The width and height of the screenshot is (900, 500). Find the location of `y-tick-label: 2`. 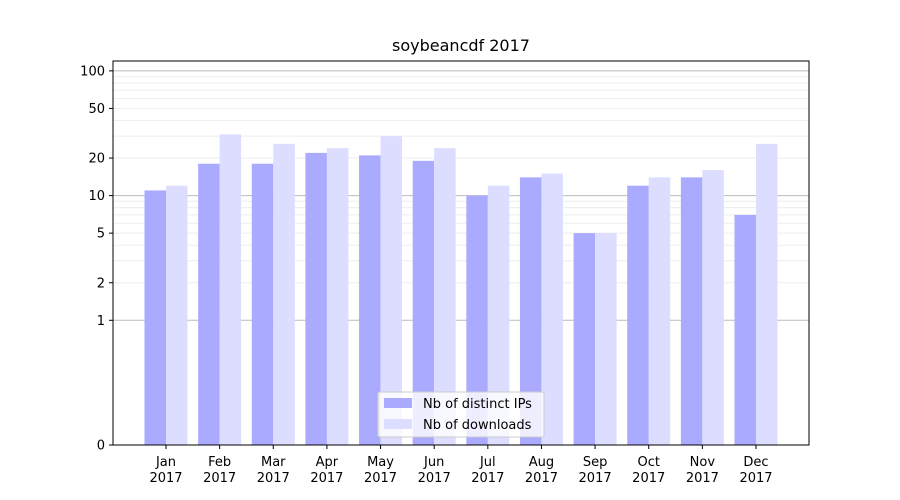

y-tick-label: 2 is located at coordinates (101, 283).